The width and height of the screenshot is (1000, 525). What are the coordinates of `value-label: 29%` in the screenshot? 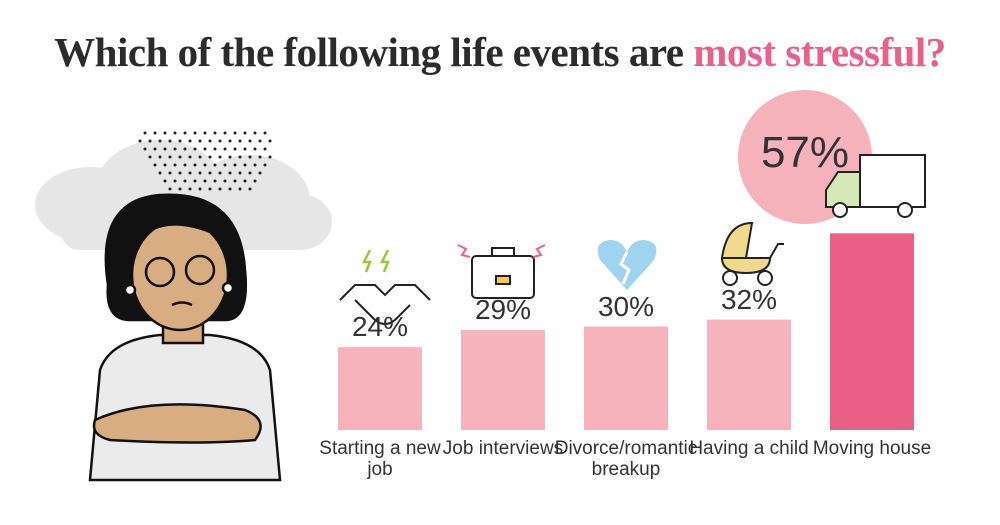 It's located at (503, 309).